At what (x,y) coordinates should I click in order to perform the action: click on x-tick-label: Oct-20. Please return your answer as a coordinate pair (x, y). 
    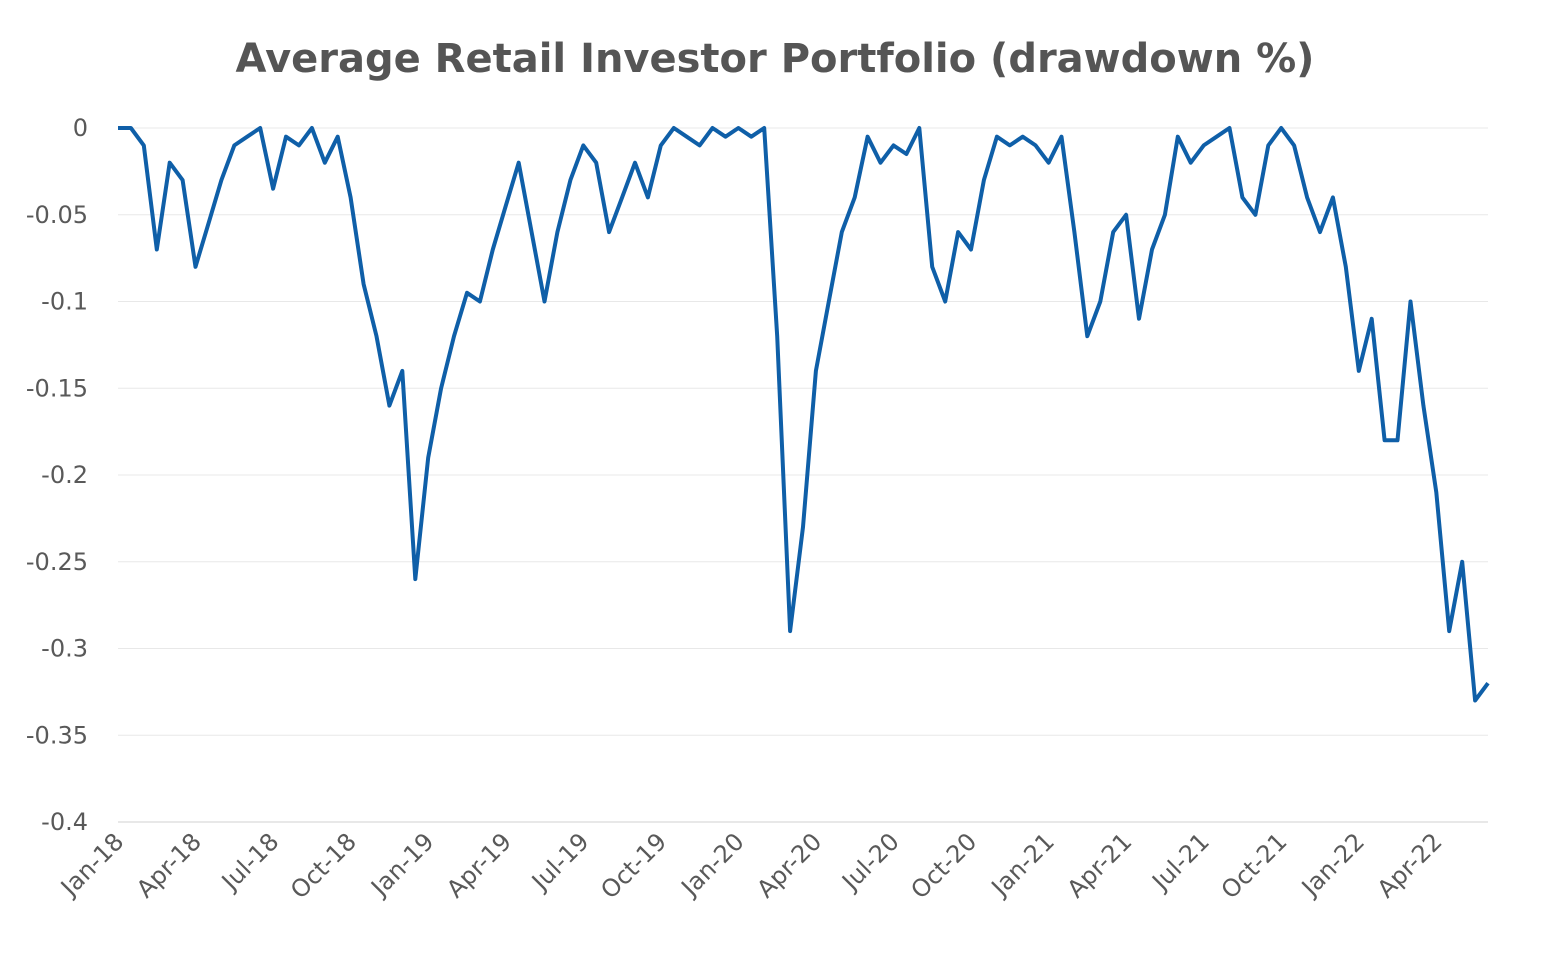
    Looking at the image, I should click on (943, 866).